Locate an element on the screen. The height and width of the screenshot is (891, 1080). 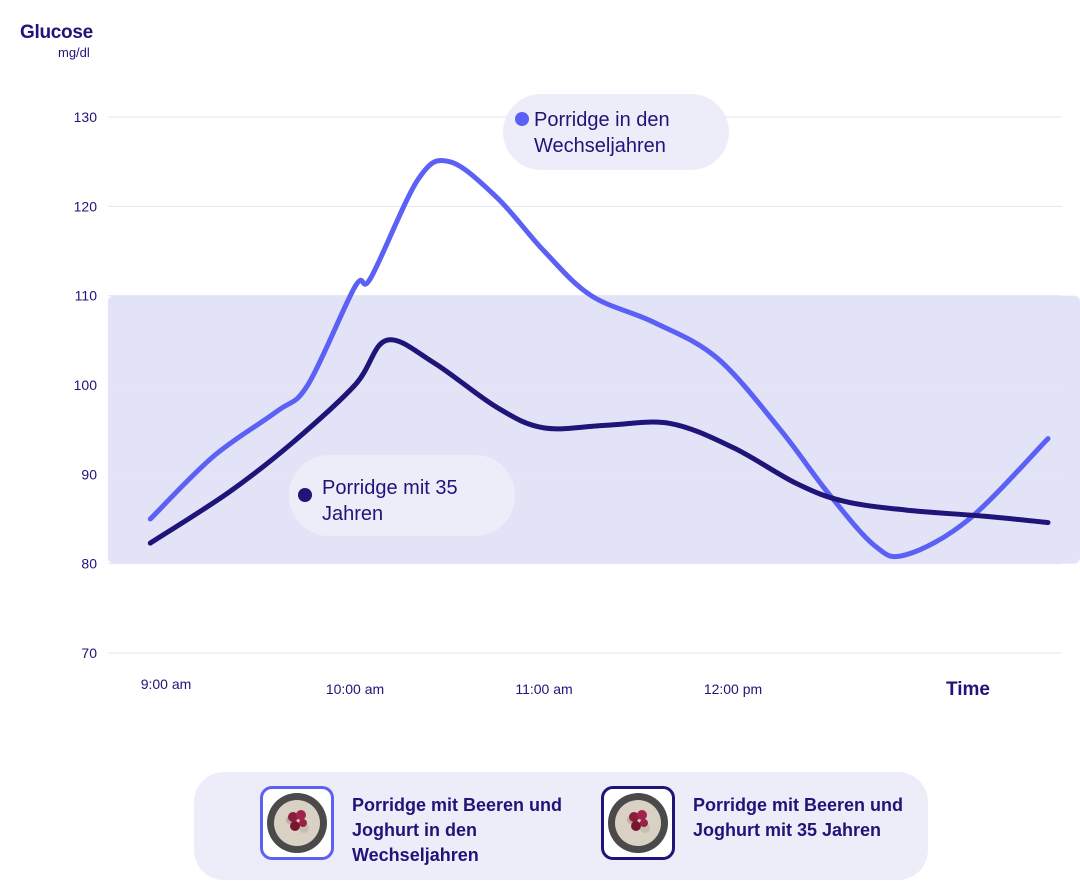
y-axis-unit: mg/dl is located at coordinates (74, 52).